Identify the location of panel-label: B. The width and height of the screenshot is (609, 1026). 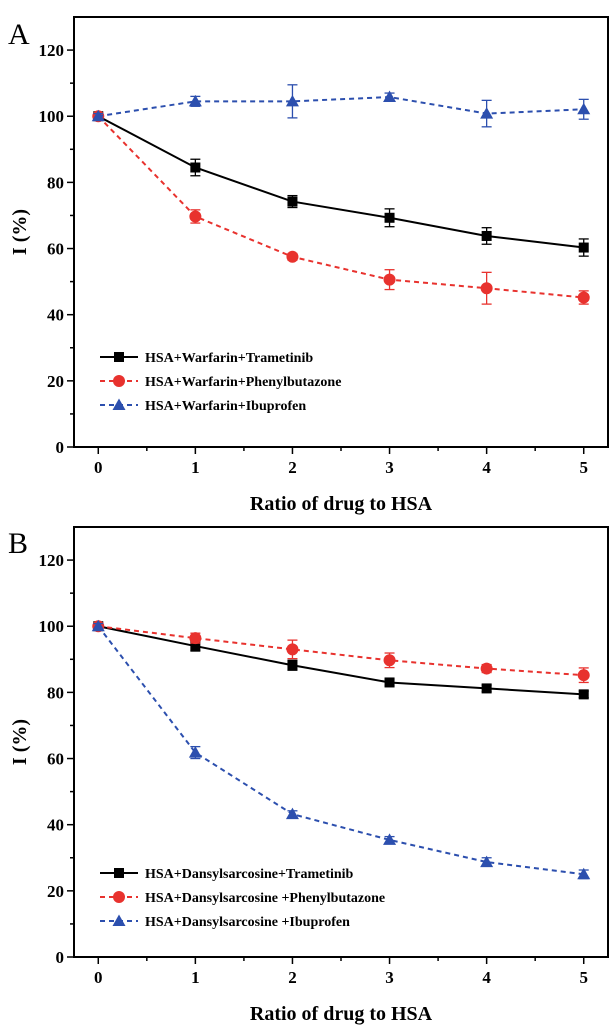
(18, 543).